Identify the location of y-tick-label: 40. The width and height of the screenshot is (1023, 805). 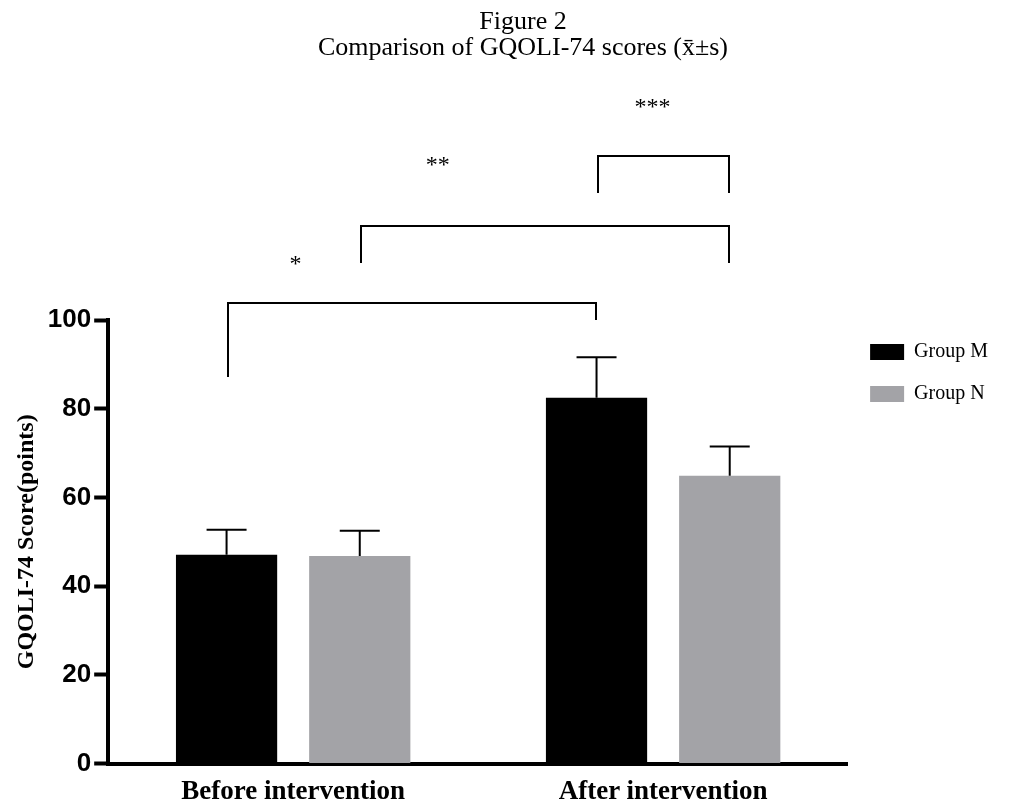
(77, 584).